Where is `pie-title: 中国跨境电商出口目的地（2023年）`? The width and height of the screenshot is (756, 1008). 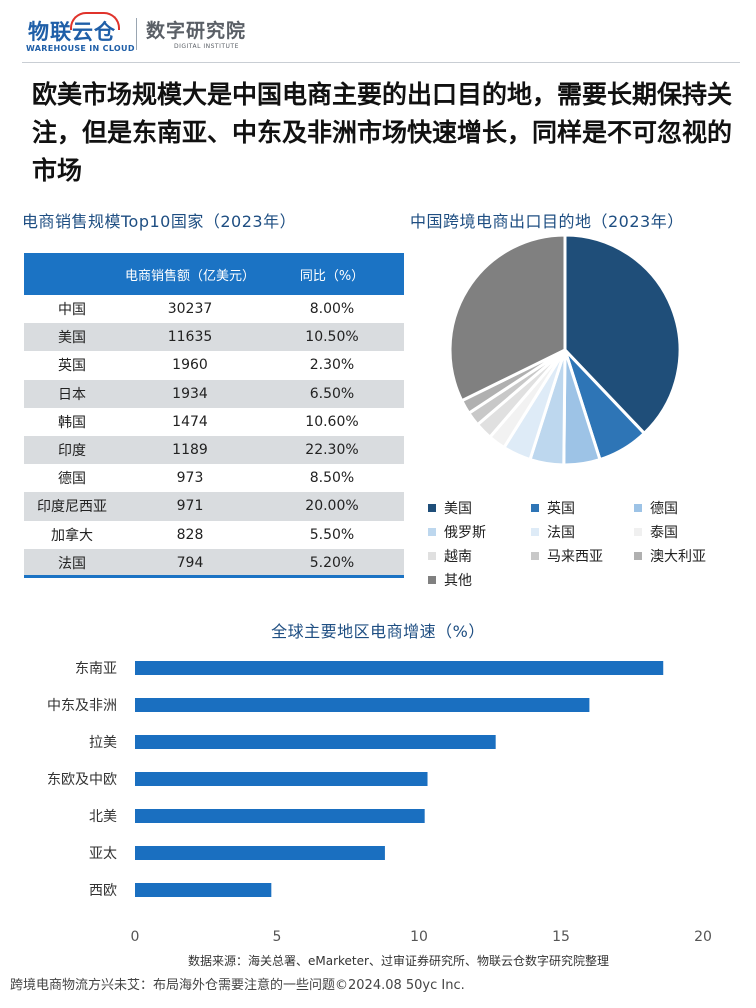 pie-title: 中国跨境电商出口目的地（2023年） is located at coordinates (547, 221).